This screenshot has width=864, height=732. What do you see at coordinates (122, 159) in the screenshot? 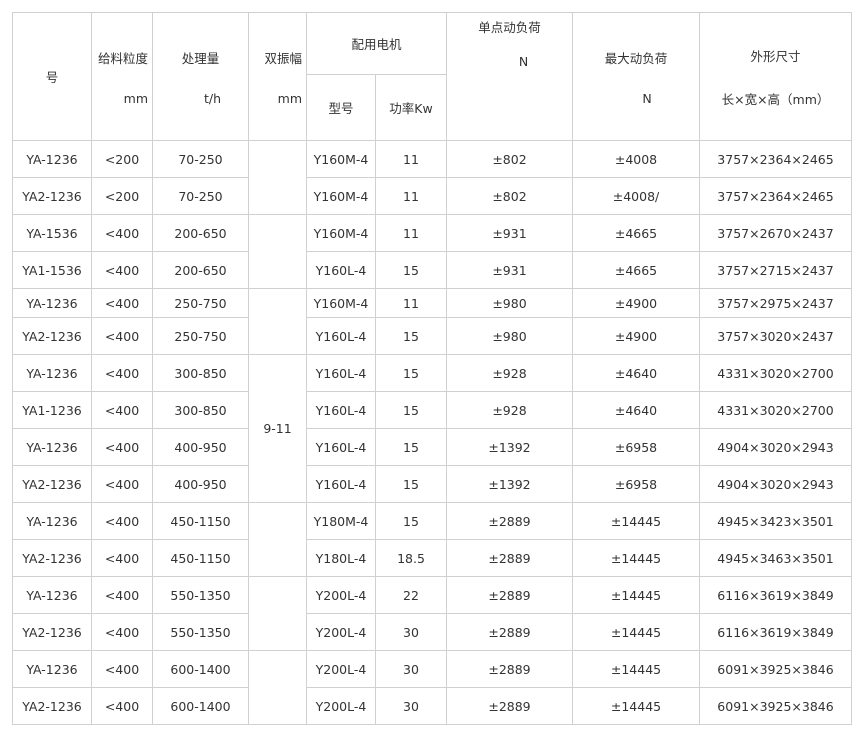
I see `cell-feed-size: <200` at bounding box center [122, 159].